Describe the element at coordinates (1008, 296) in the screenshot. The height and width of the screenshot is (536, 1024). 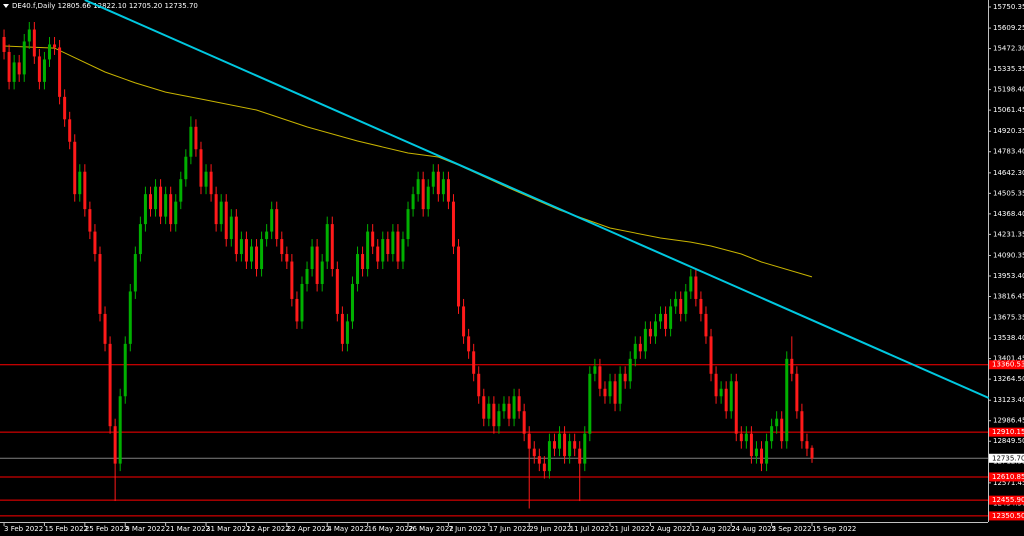
I see `y-tick-label: 13816.45` at that location.